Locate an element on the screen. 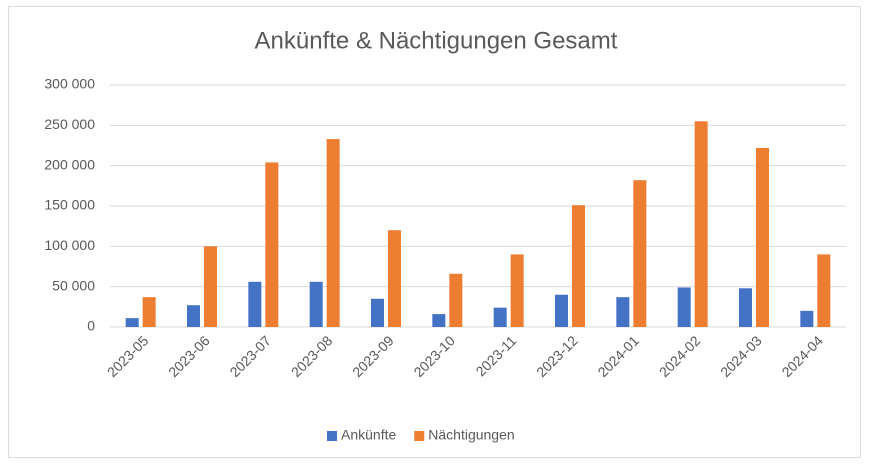 Image resolution: width=869 pixels, height=465 pixels. y-tick-label: 250 000 is located at coordinates (69, 124).